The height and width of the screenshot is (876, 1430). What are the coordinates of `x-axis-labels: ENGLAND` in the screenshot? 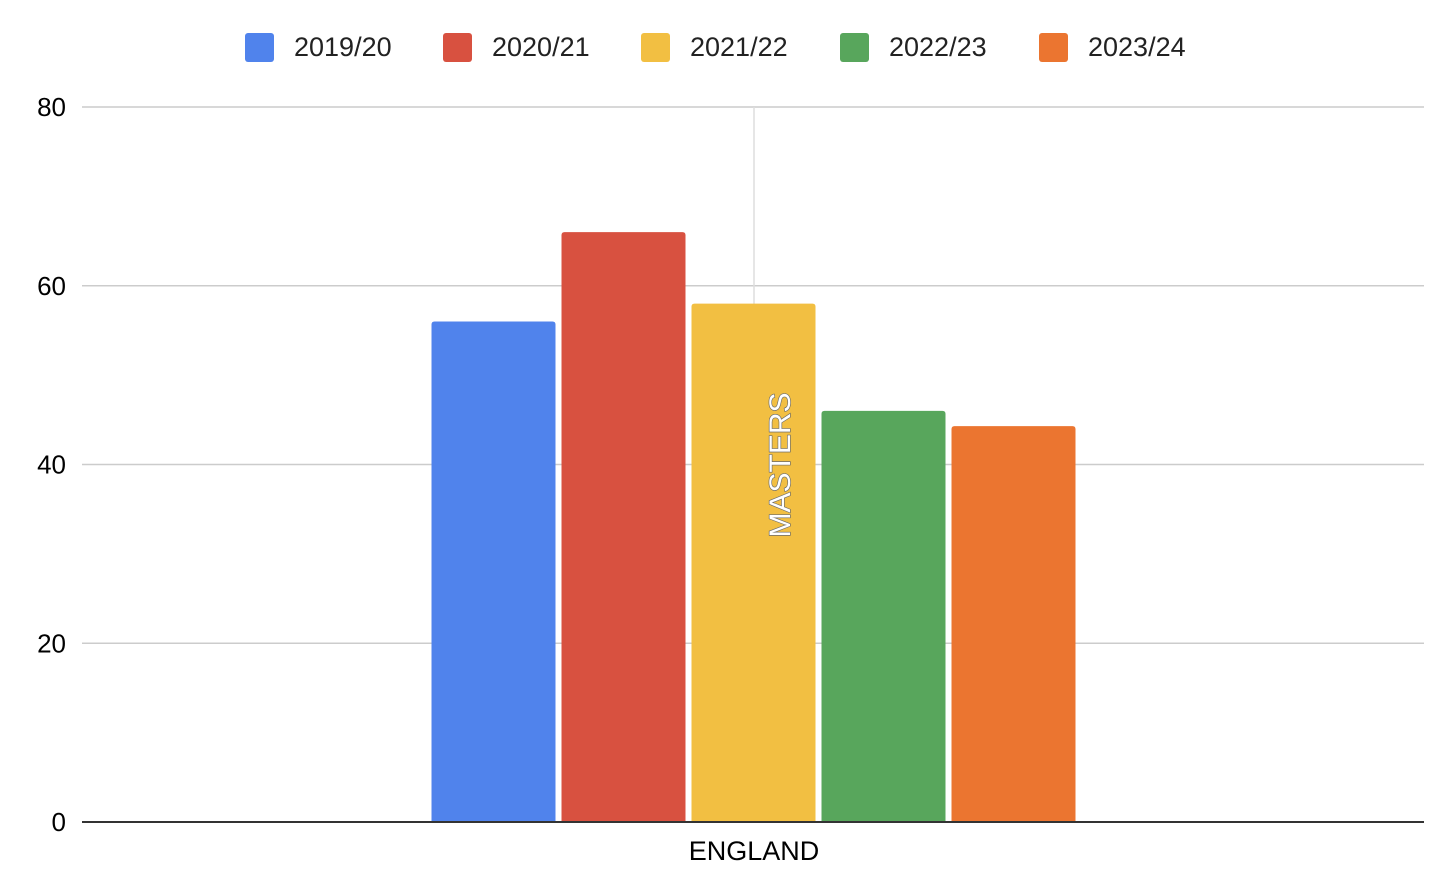 It's located at (754, 851).